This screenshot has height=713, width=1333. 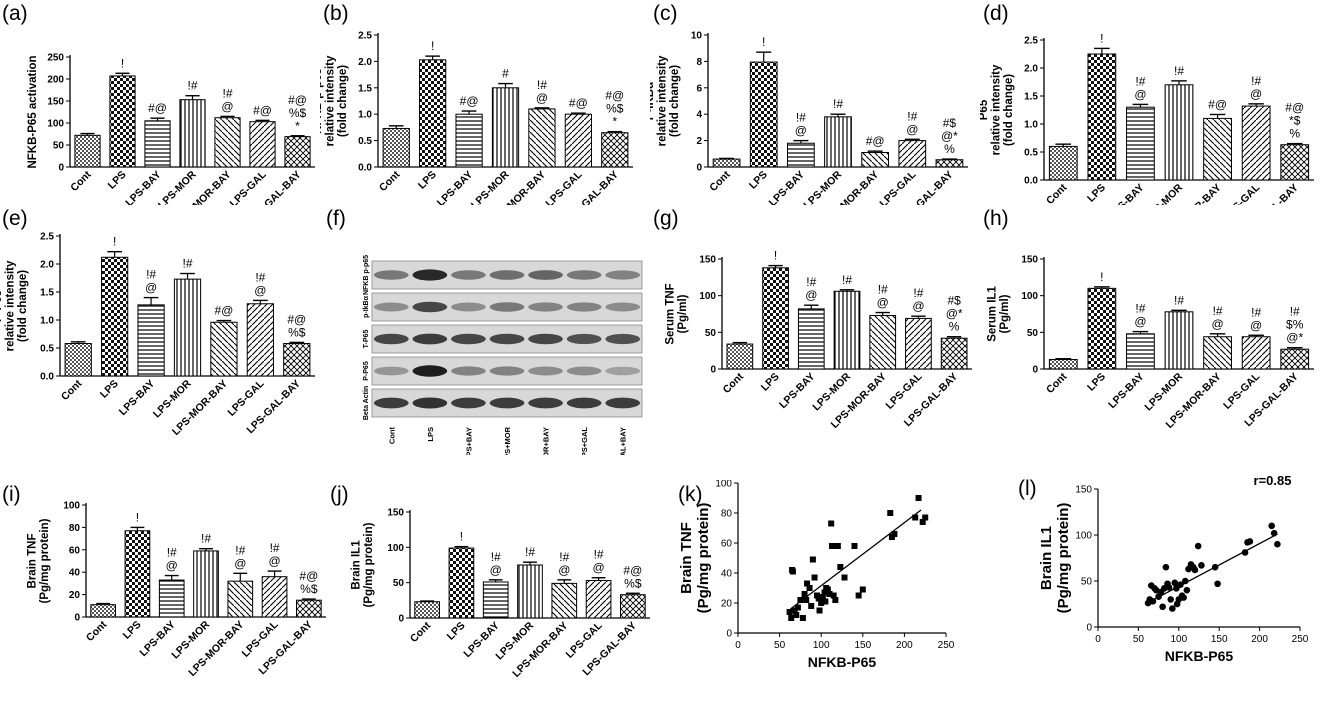 What do you see at coordinates (690, 494) in the screenshot?
I see `panel-label-k: (k)` at bounding box center [690, 494].